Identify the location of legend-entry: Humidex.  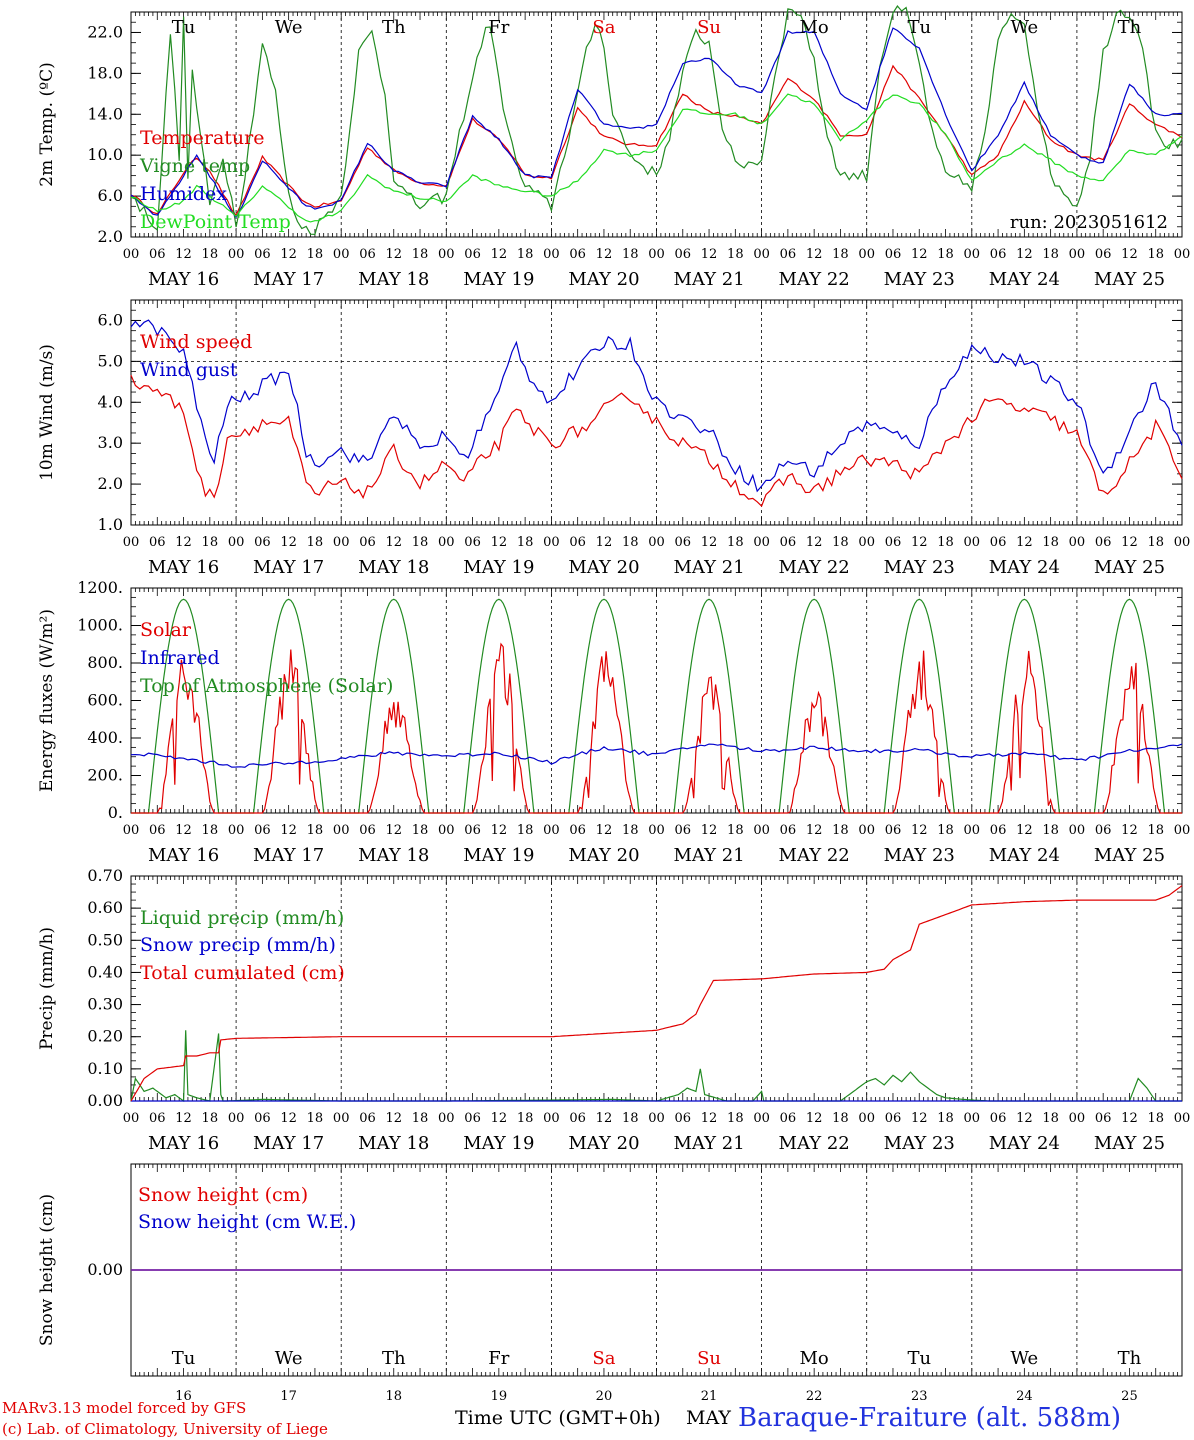
(183, 194).